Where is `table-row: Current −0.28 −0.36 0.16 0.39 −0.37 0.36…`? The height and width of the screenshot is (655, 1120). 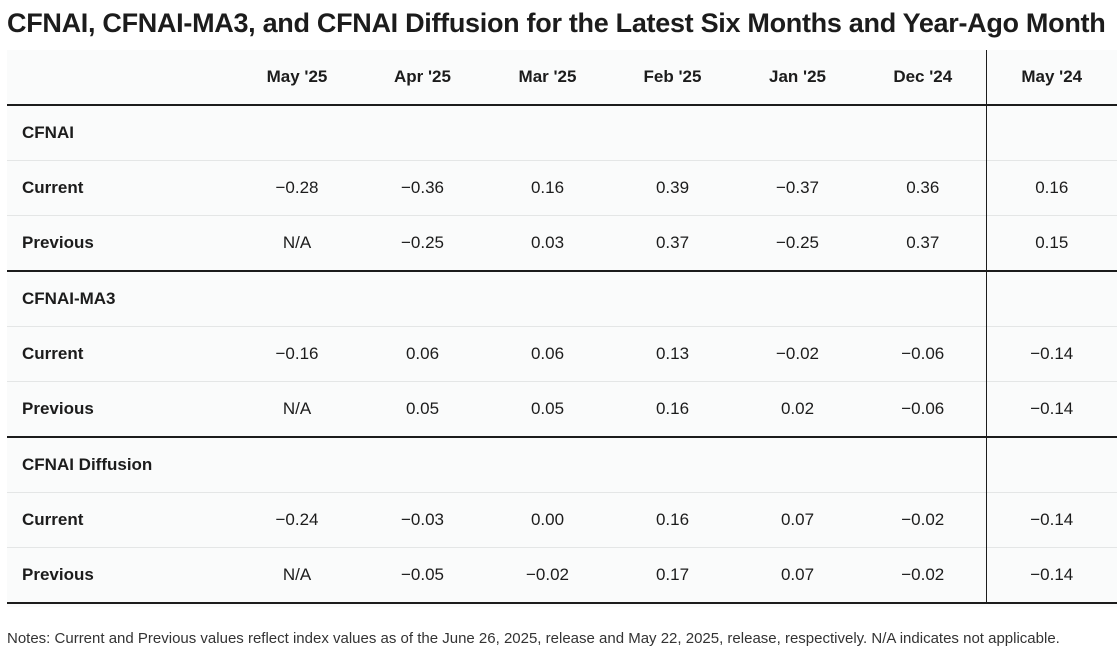
table-row: Current −0.28 −0.36 0.16 0.39 −0.37 0.36… is located at coordinates (562, 188).